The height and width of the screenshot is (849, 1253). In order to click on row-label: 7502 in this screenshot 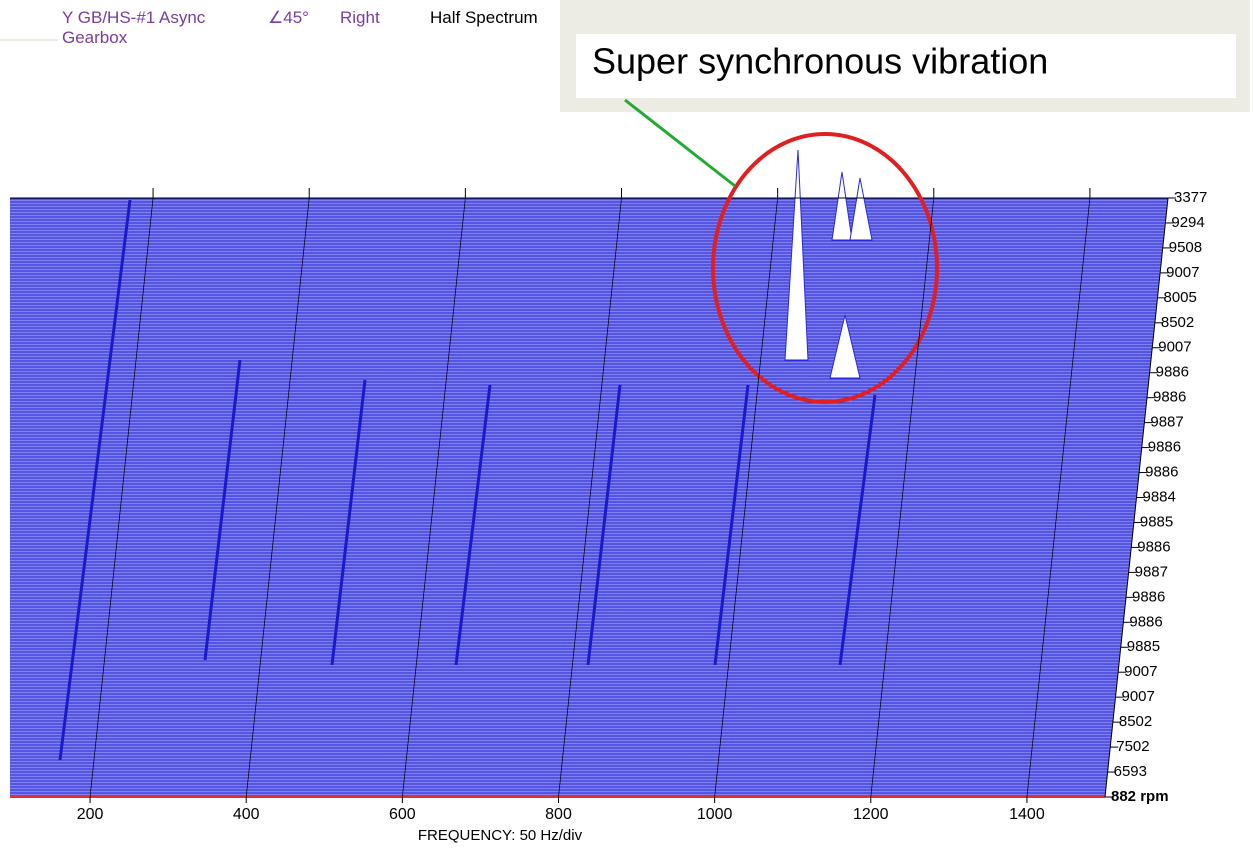, I will do `click(1132, 746)`.